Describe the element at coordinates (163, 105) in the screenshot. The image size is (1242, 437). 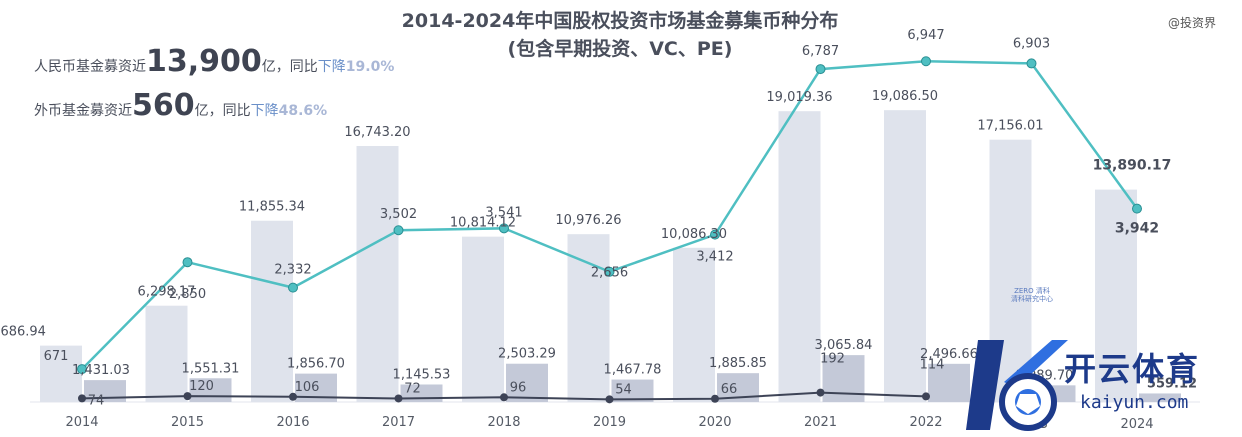
I see `fx-summary-amount: 560` at that location.